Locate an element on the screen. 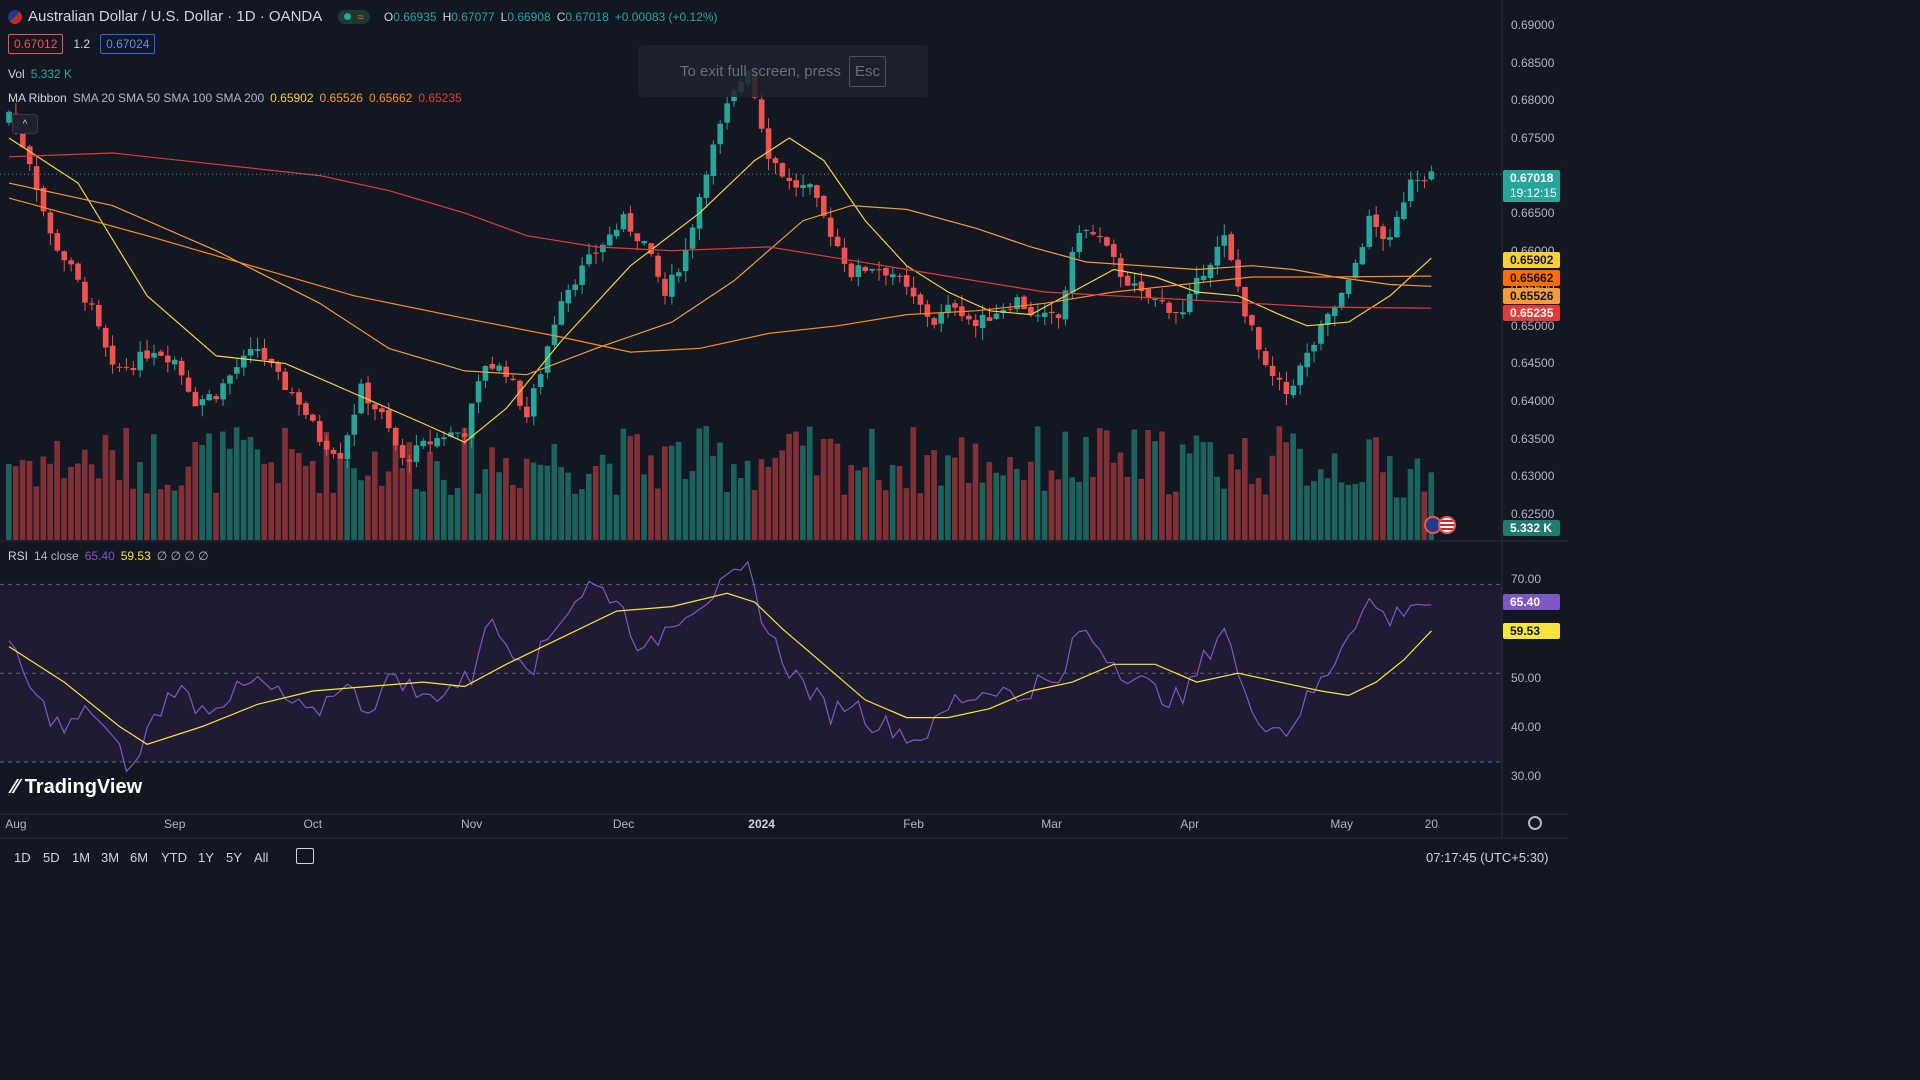  last-price-value: 0.67018 is located at coordinates (1532, 178).